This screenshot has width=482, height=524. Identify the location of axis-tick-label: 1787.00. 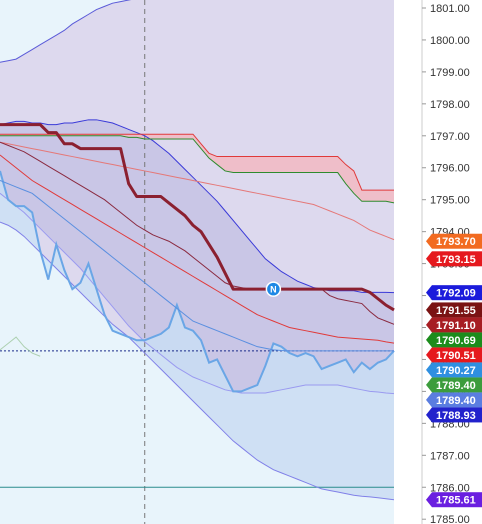
(450, 456).